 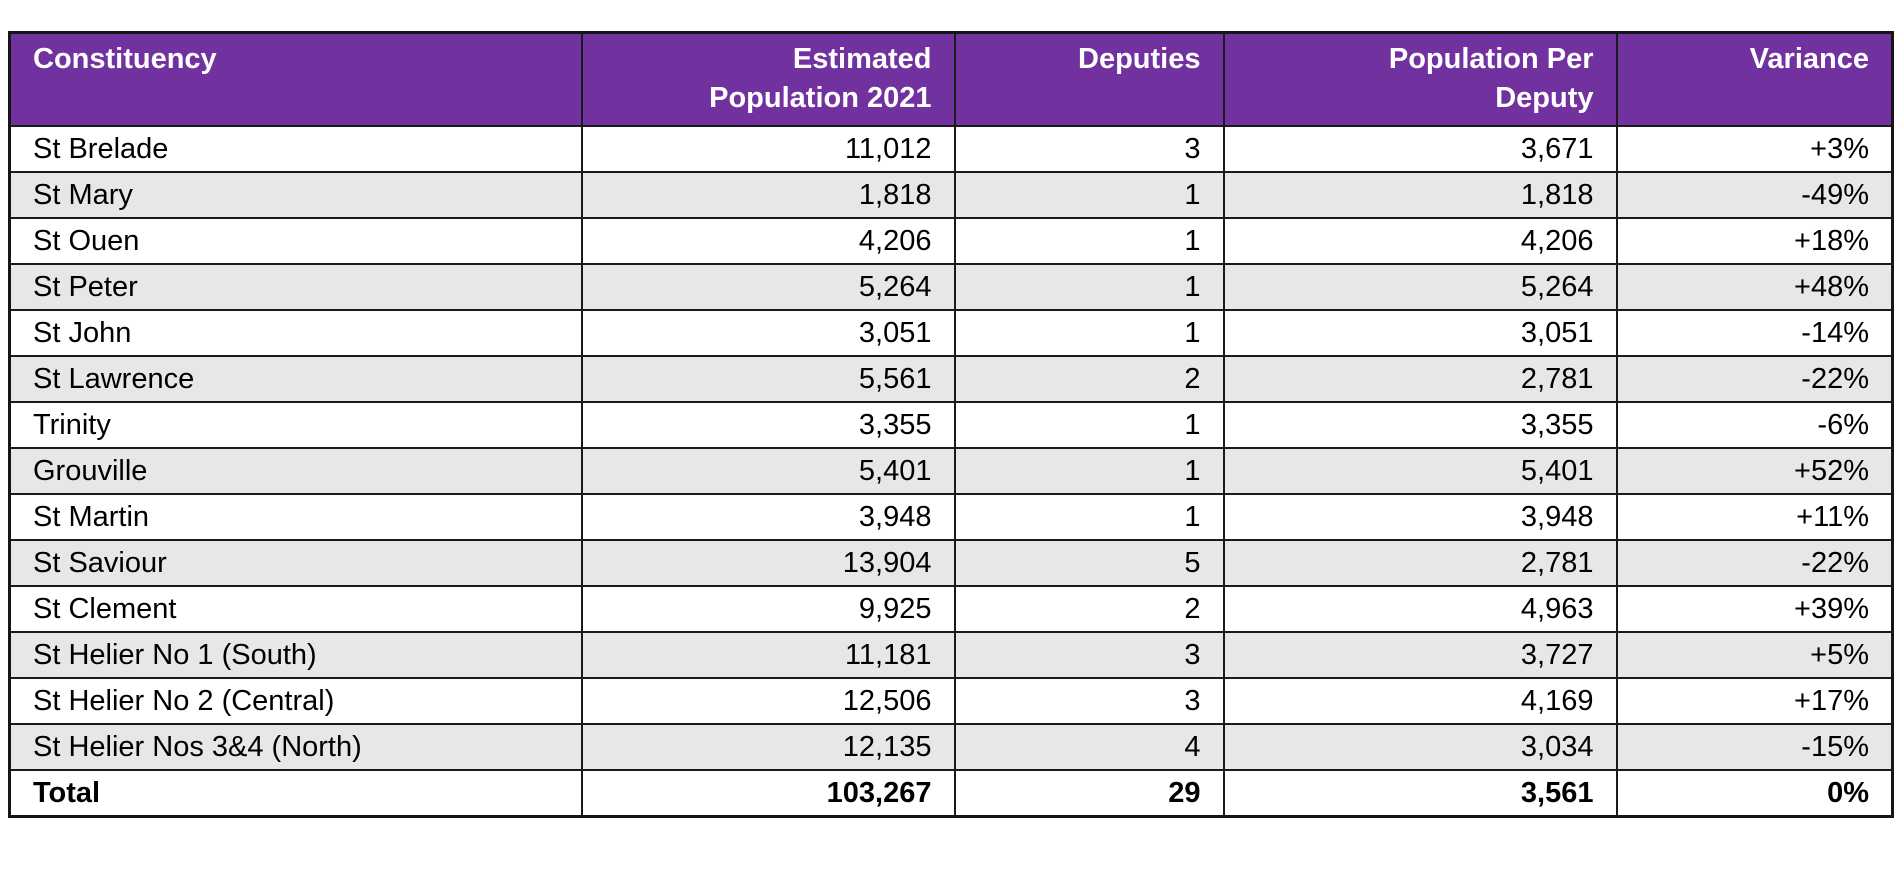 I want to click on table-cell: +11%, so click(x=1754, y=517).